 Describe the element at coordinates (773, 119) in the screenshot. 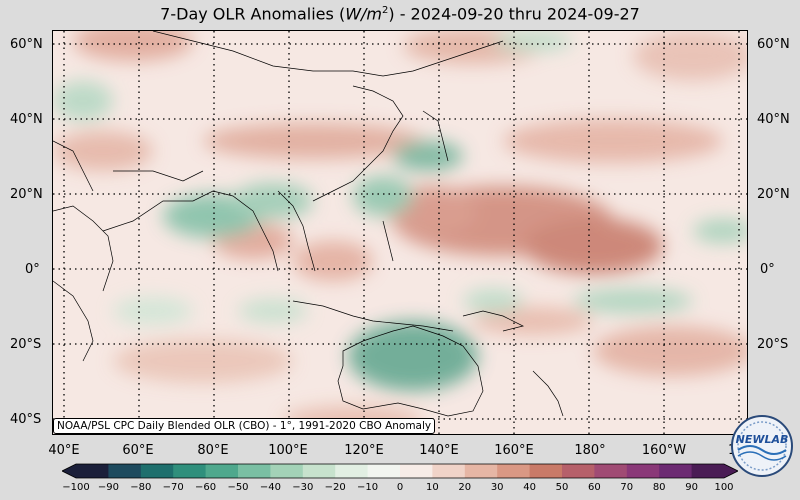

I see `lat-label-right: 40°N` at that location.